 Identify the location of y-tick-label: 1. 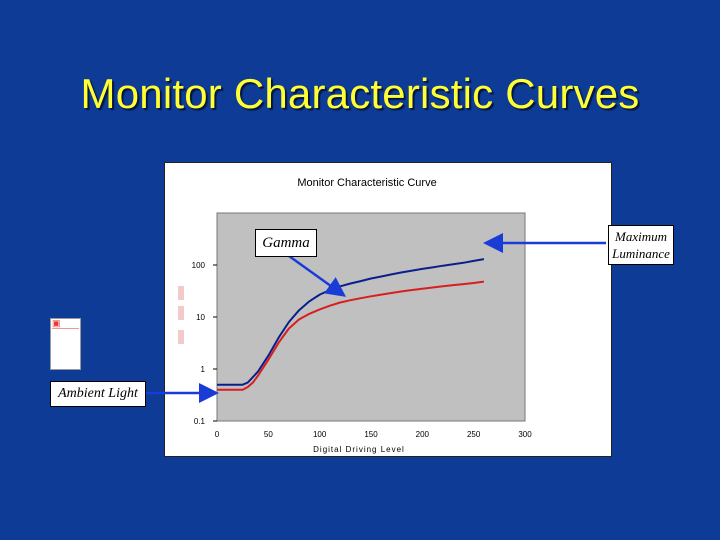
(203, 369).